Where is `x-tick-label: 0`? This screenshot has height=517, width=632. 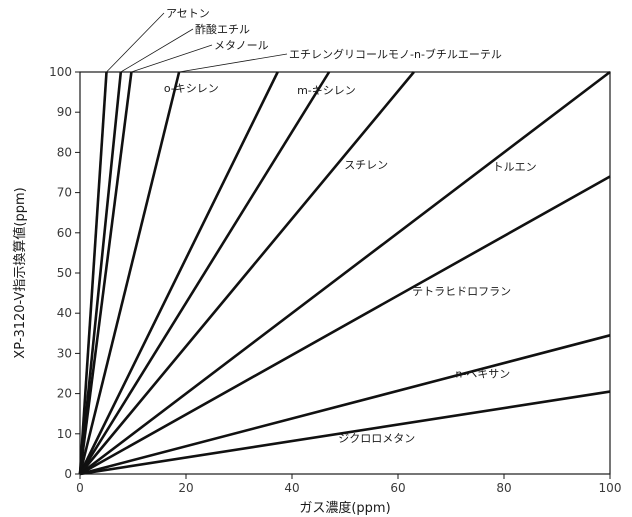
x-tick-label: 0 is located at coordinates (80, 488).